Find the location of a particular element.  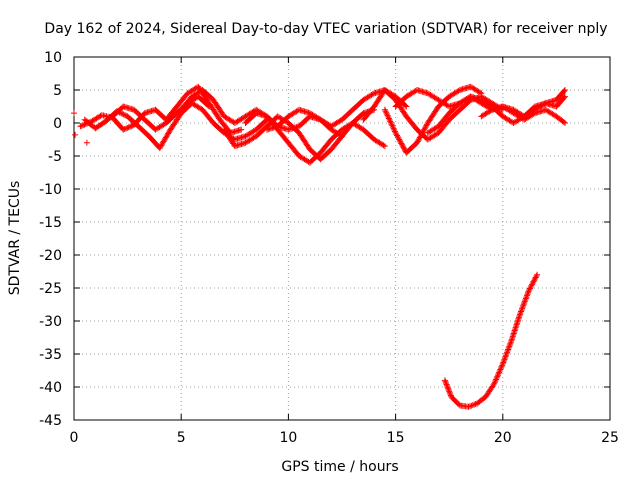

x-tick-labels: 0 5 10 15 20 25 is located at coordinates (344, 438).